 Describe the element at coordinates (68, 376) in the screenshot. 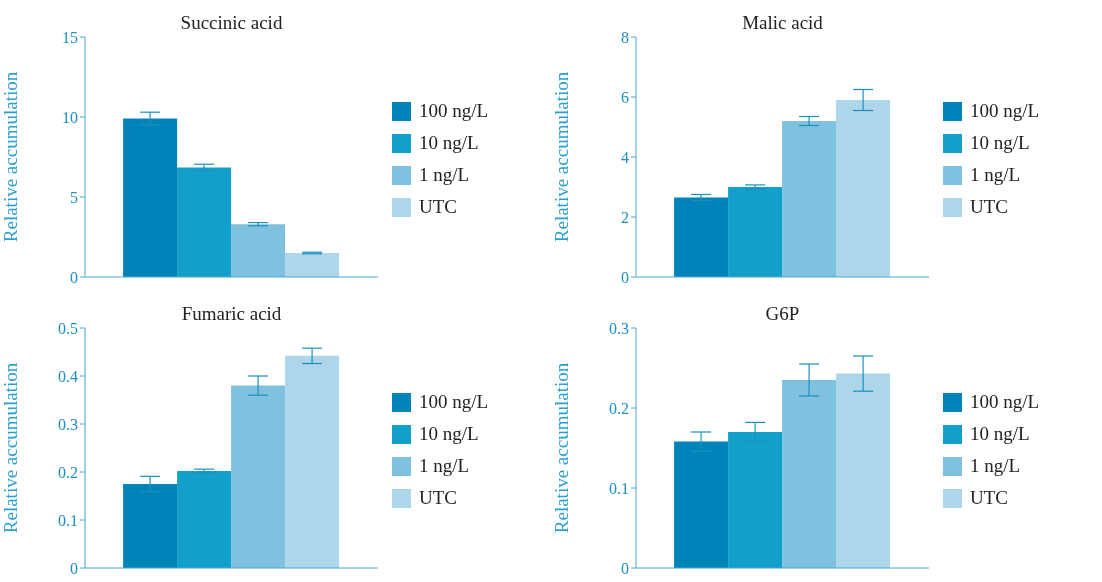

I see `y-tick-label: 0.4` at that location.